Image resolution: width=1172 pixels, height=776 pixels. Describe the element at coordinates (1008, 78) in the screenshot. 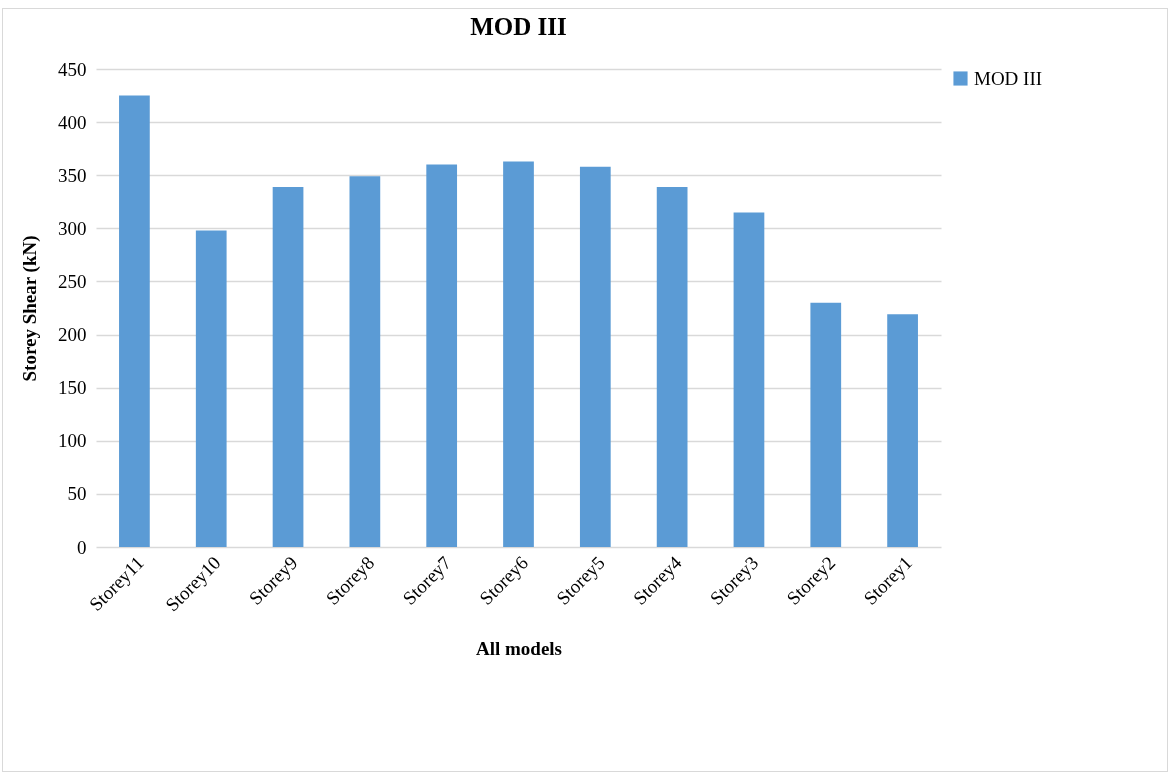

I see `legend-label: MOD III` at that location.